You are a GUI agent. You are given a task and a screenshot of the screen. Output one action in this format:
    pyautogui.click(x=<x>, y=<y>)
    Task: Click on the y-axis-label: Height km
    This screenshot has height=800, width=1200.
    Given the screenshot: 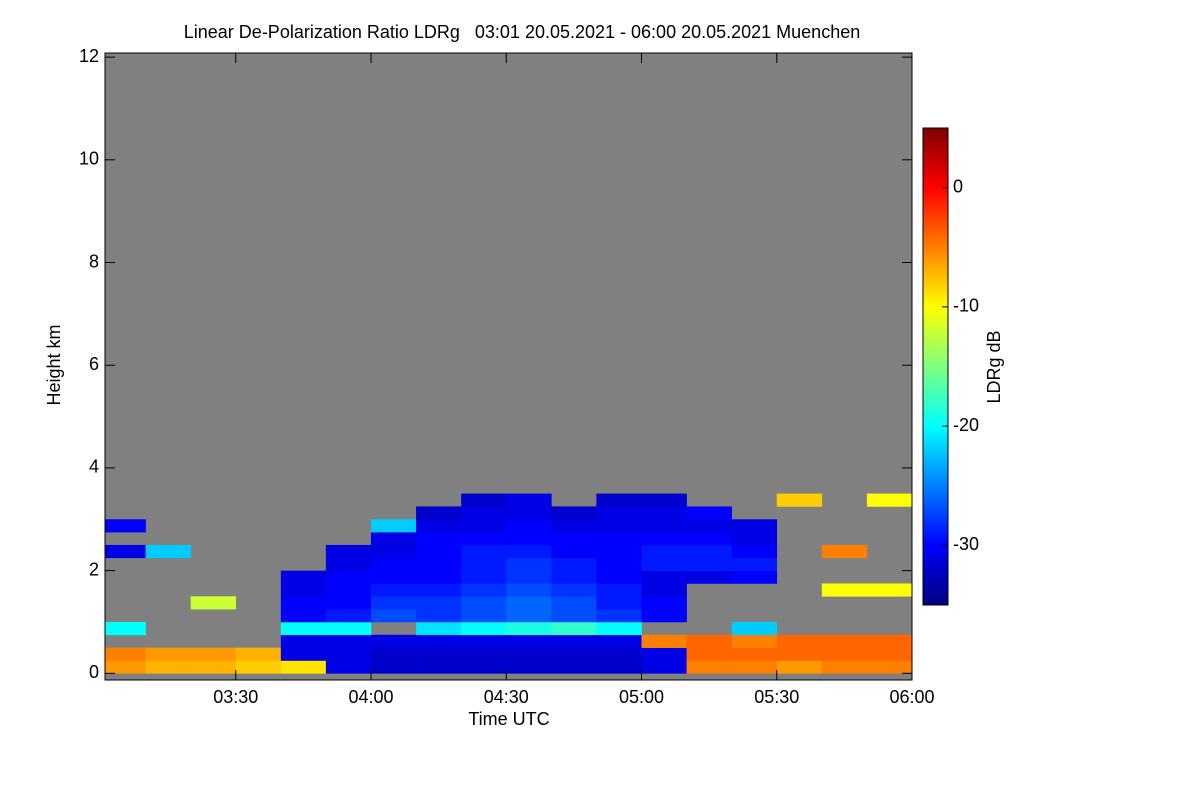 What is the action you would take?
    pyautogui.click(x=54, y=364)
    